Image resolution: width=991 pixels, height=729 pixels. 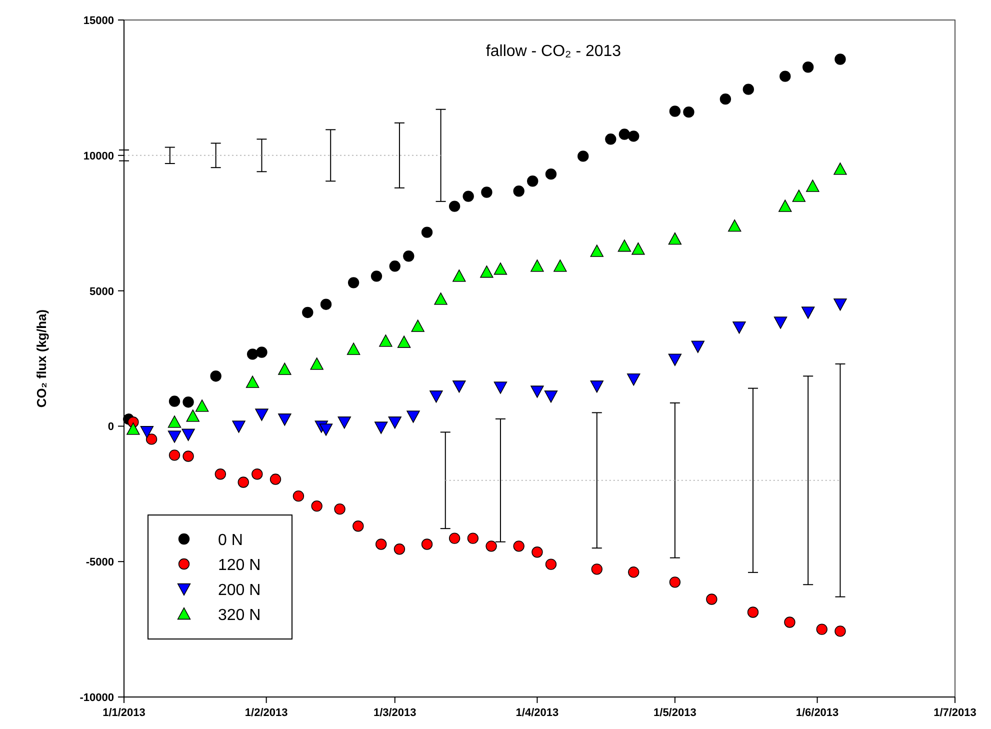 What do you see at coordinates (111, 427) in the screenshot?
I see `y-tick-label: 0` at bounding box center [111, 427].